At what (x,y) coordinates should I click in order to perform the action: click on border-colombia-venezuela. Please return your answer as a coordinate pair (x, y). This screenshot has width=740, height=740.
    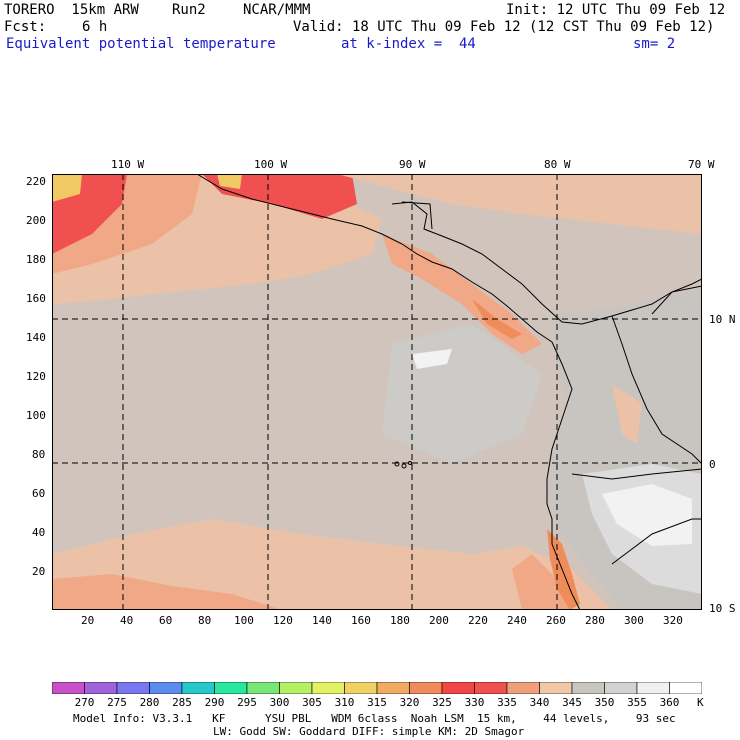
    Looking at the image, I should click on (656, 390).